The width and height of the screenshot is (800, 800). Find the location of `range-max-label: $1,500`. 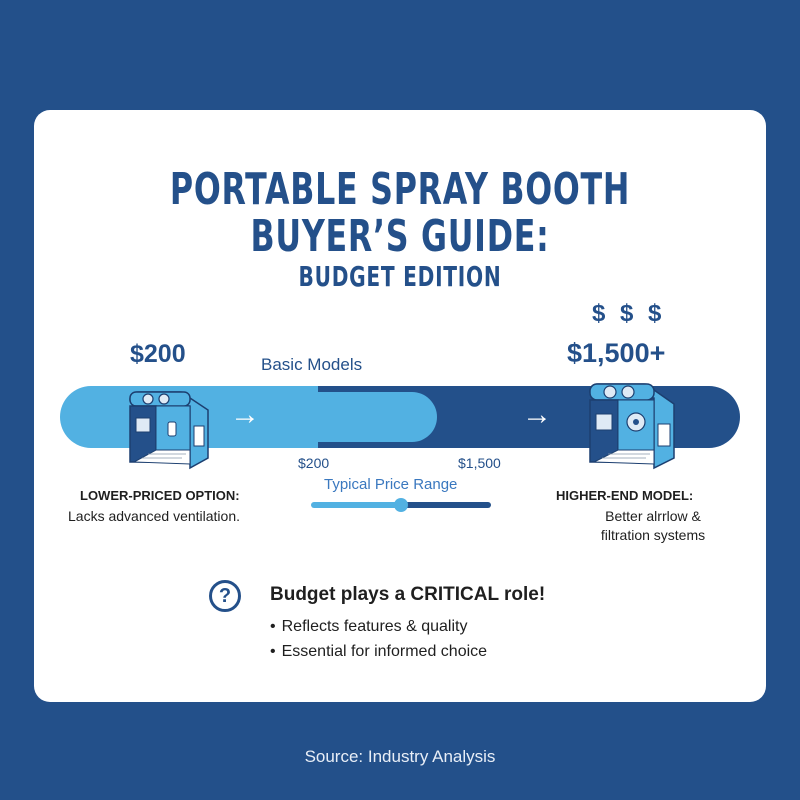

range-max-label: $1,500 is located at coordinates (479, 463).